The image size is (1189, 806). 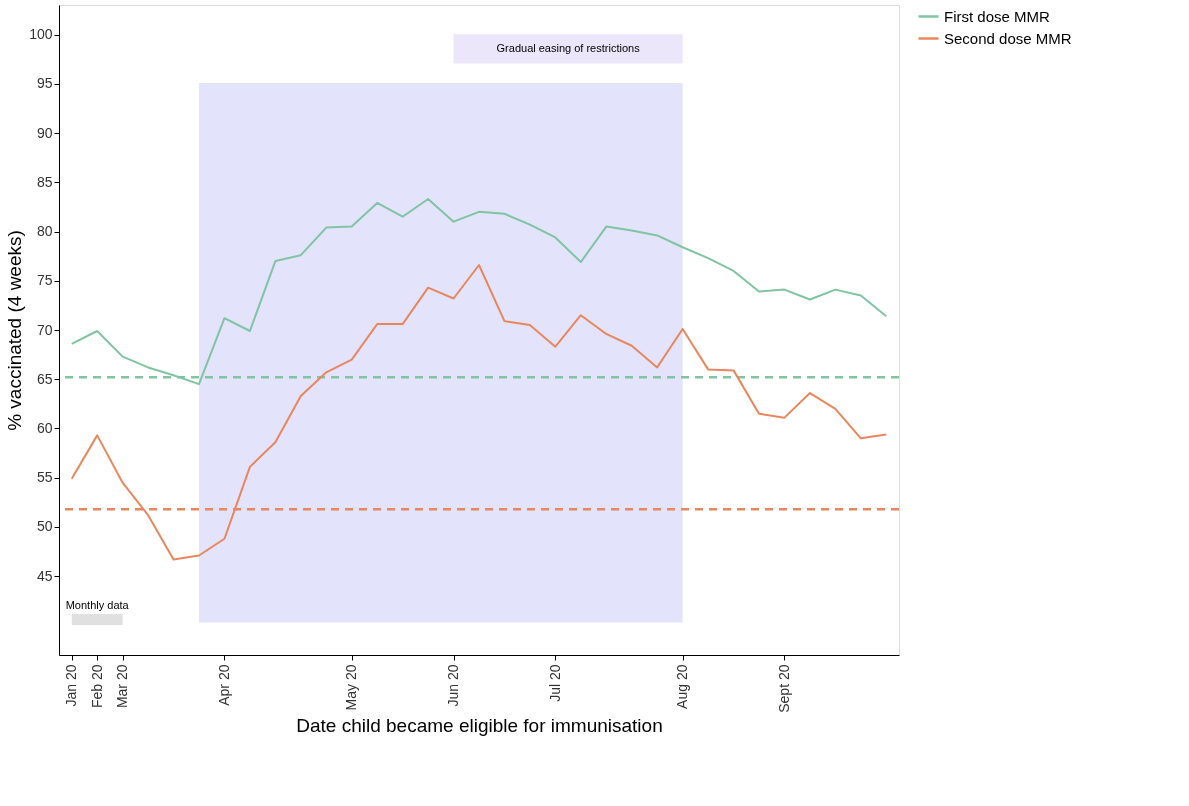 I want to click on y-tick-label: 70, so click(x=44, y=329).